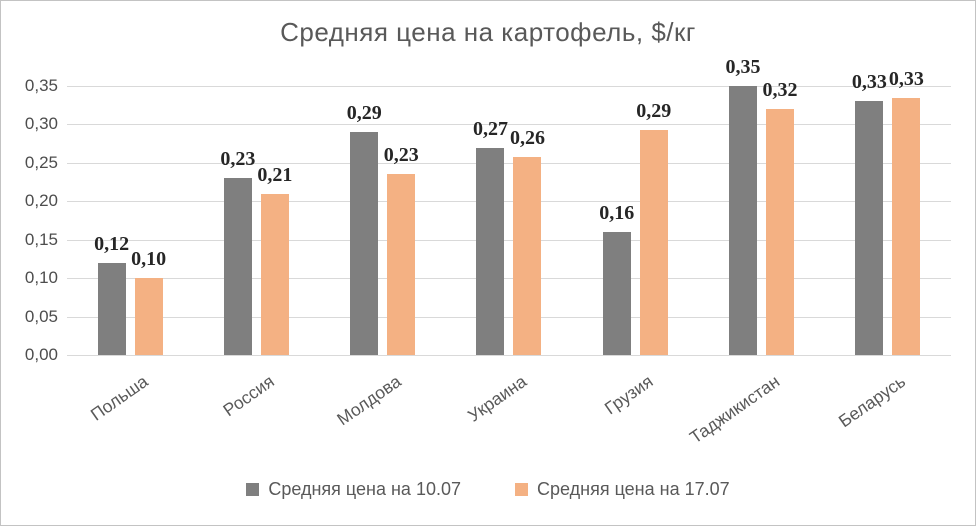 Image resolution: width=976 pixels, height=526 pixels. I want to click on x-axis-label: Россия, so click(248, 396).